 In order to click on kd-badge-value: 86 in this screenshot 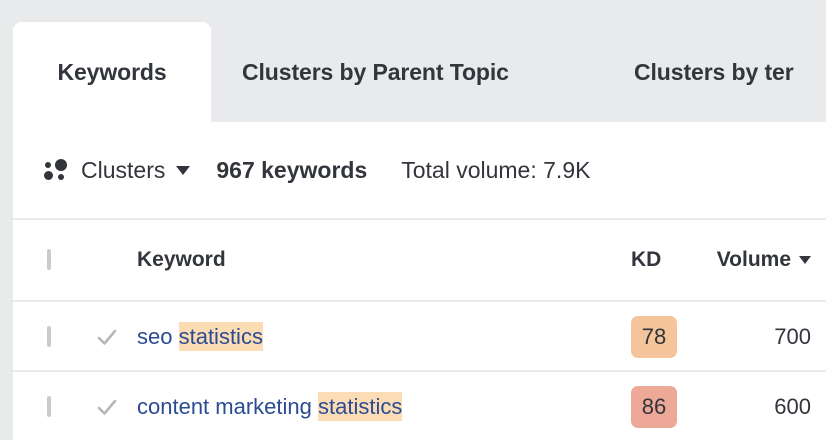, I will do `click(654, 407)`.